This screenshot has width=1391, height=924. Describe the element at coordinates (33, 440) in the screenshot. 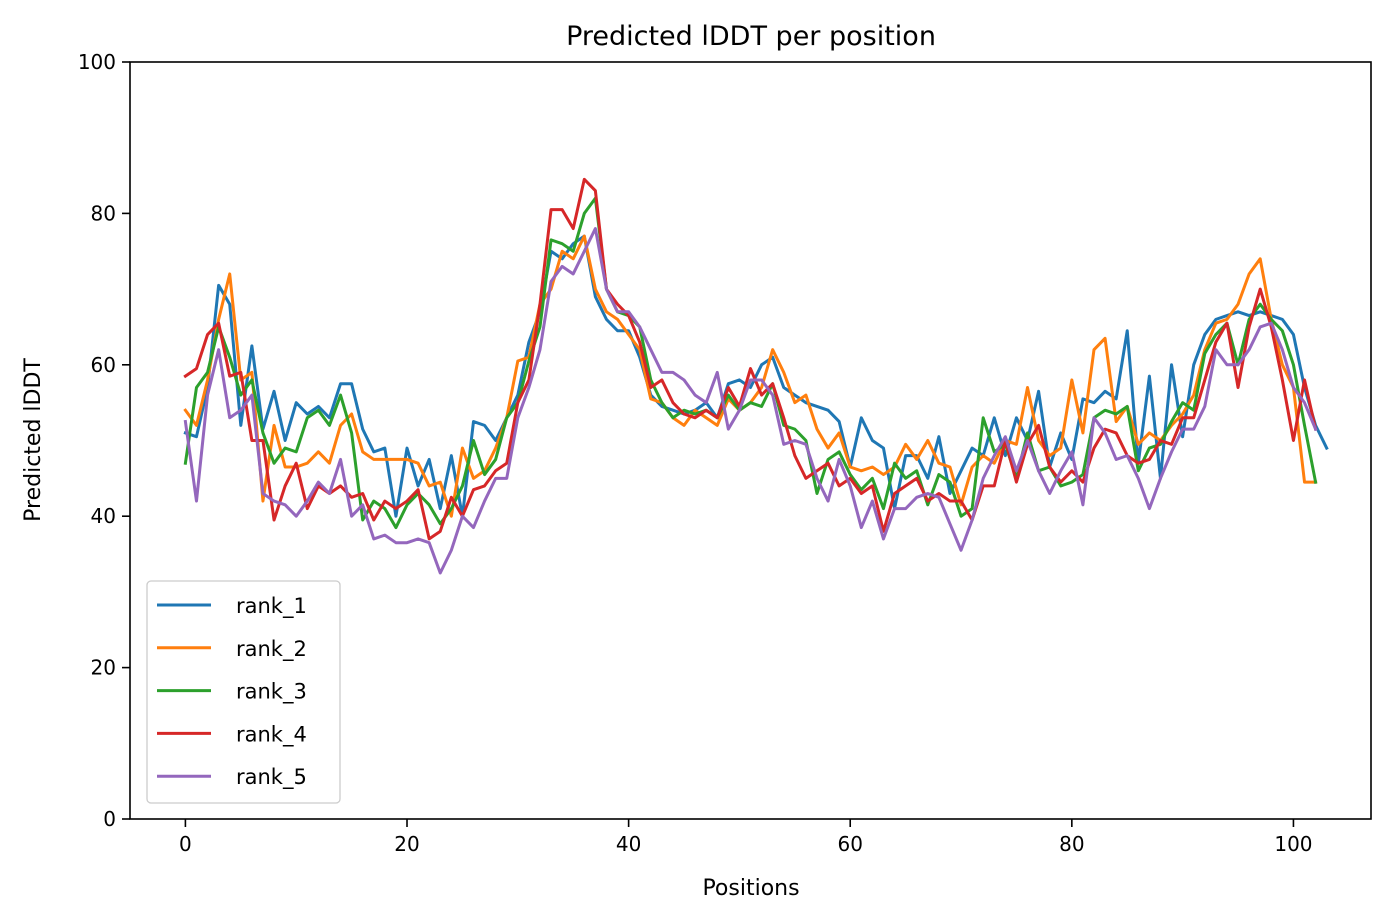

I see `y-axis-label: Predicted lDDT` at that location.